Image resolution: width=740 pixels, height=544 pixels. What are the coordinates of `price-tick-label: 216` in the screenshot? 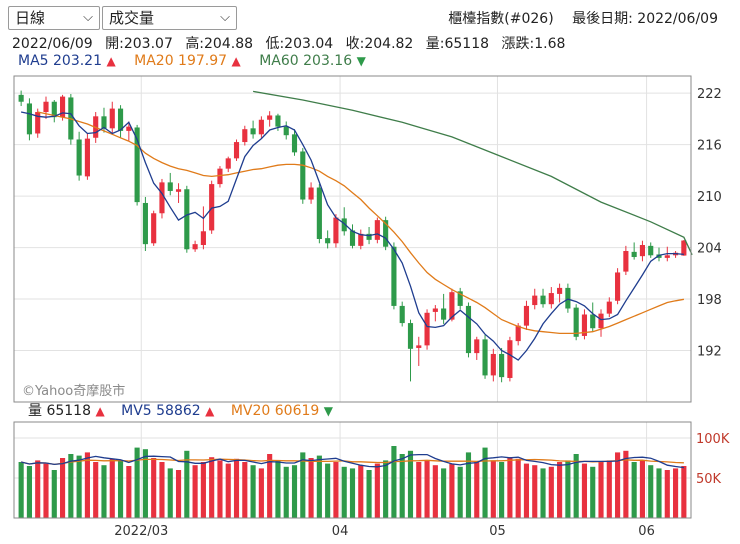 It's located at (709, 146).